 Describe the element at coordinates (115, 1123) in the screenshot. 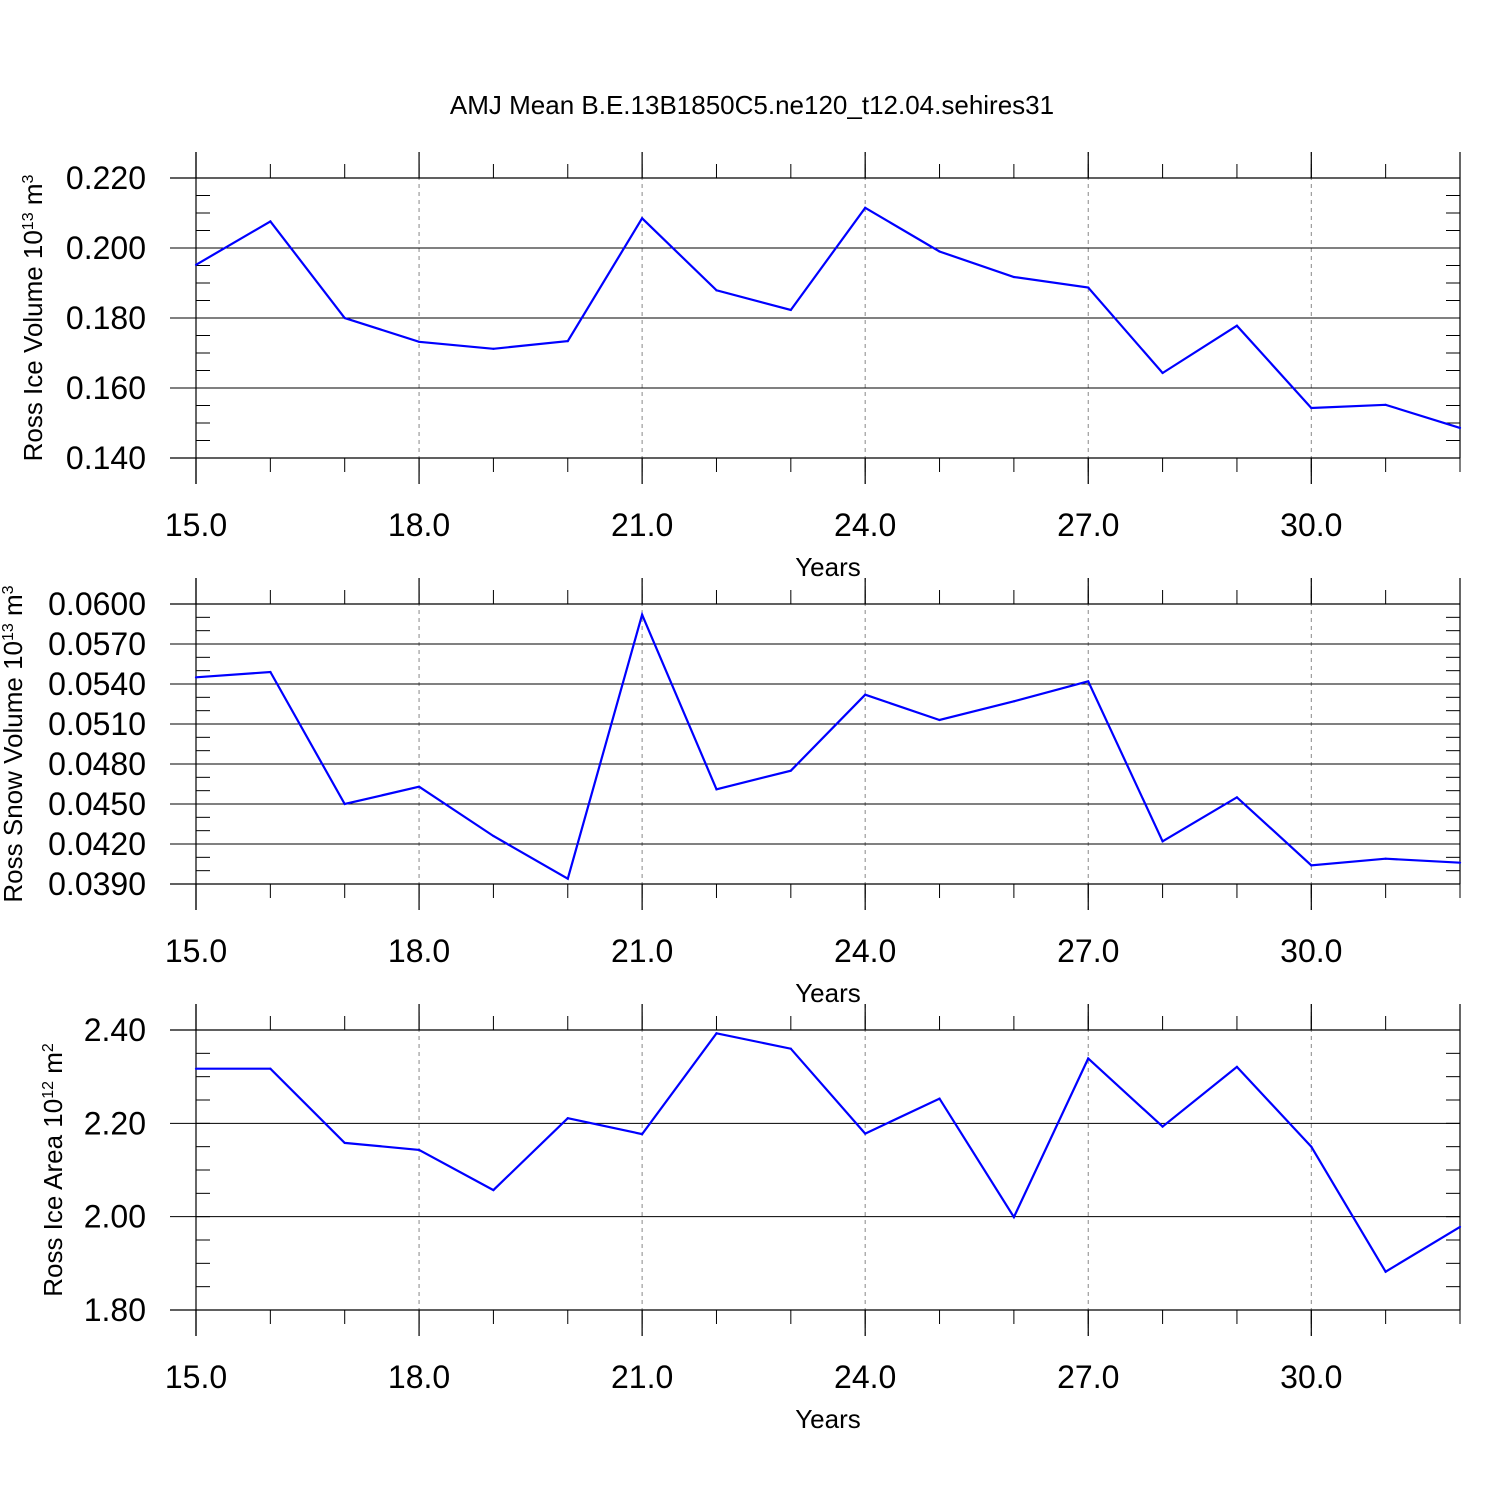

I see `y-tick-label: 2.20` at that location.